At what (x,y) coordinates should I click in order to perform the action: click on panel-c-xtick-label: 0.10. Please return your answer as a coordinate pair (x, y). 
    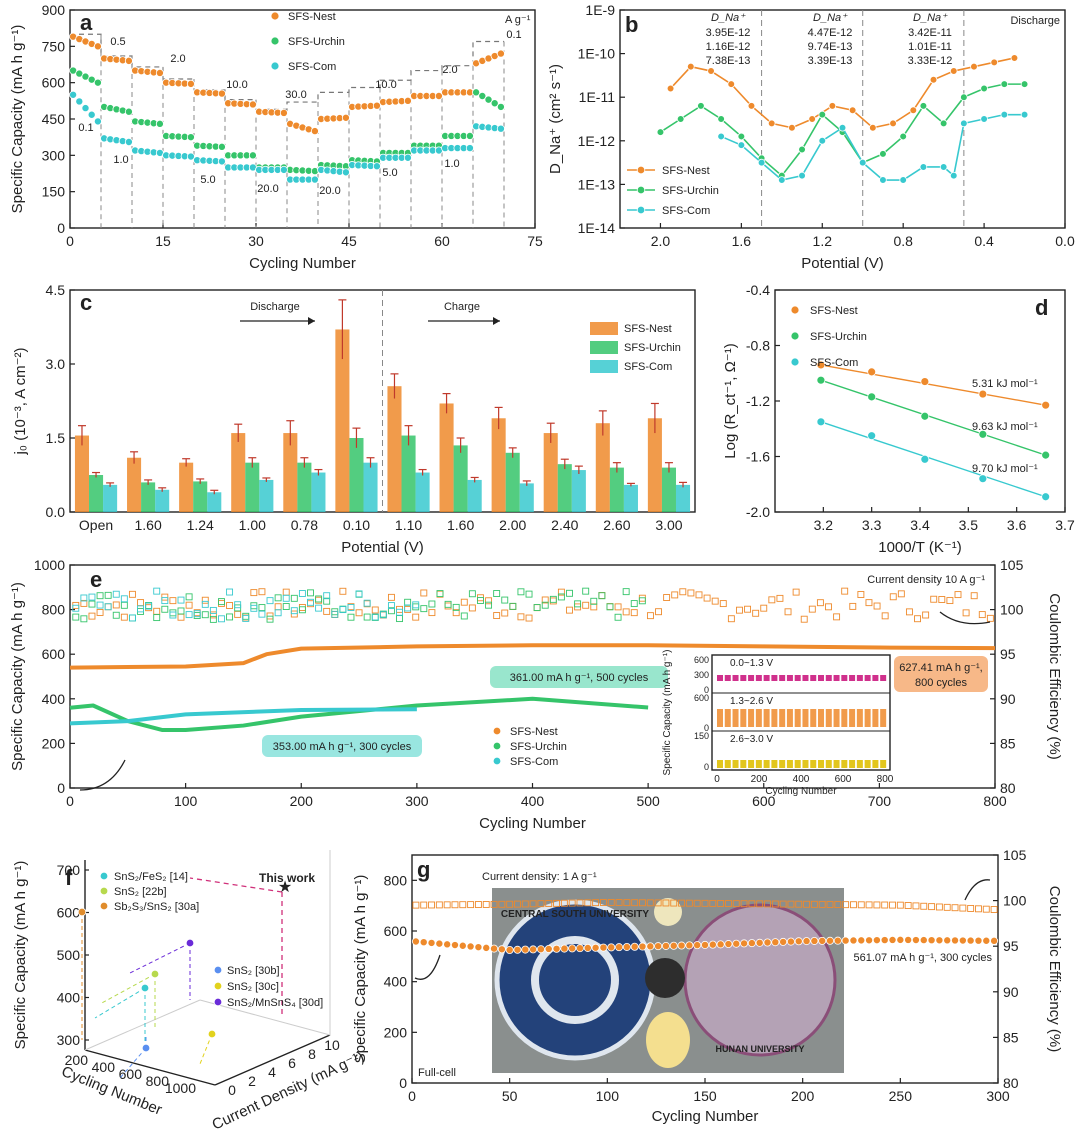
    Looking at the image, I should click on (356, 525).